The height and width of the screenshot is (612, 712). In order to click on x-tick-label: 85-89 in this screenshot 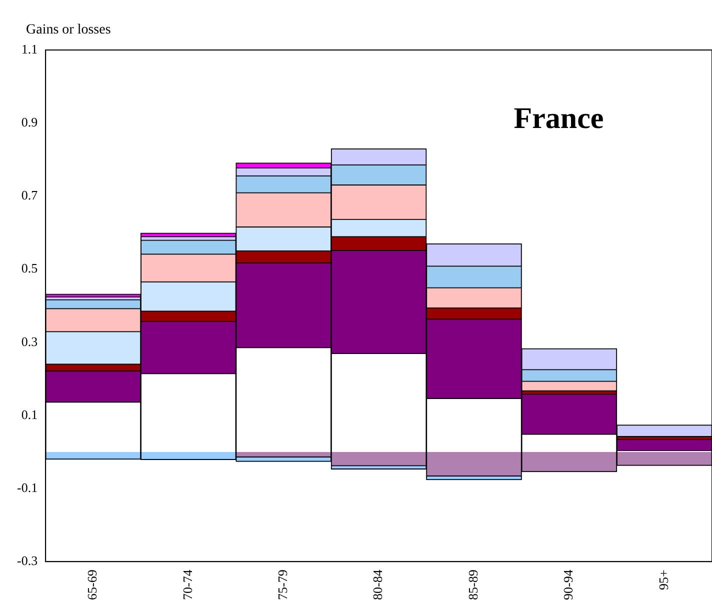, I will do `click(472, 585)`.